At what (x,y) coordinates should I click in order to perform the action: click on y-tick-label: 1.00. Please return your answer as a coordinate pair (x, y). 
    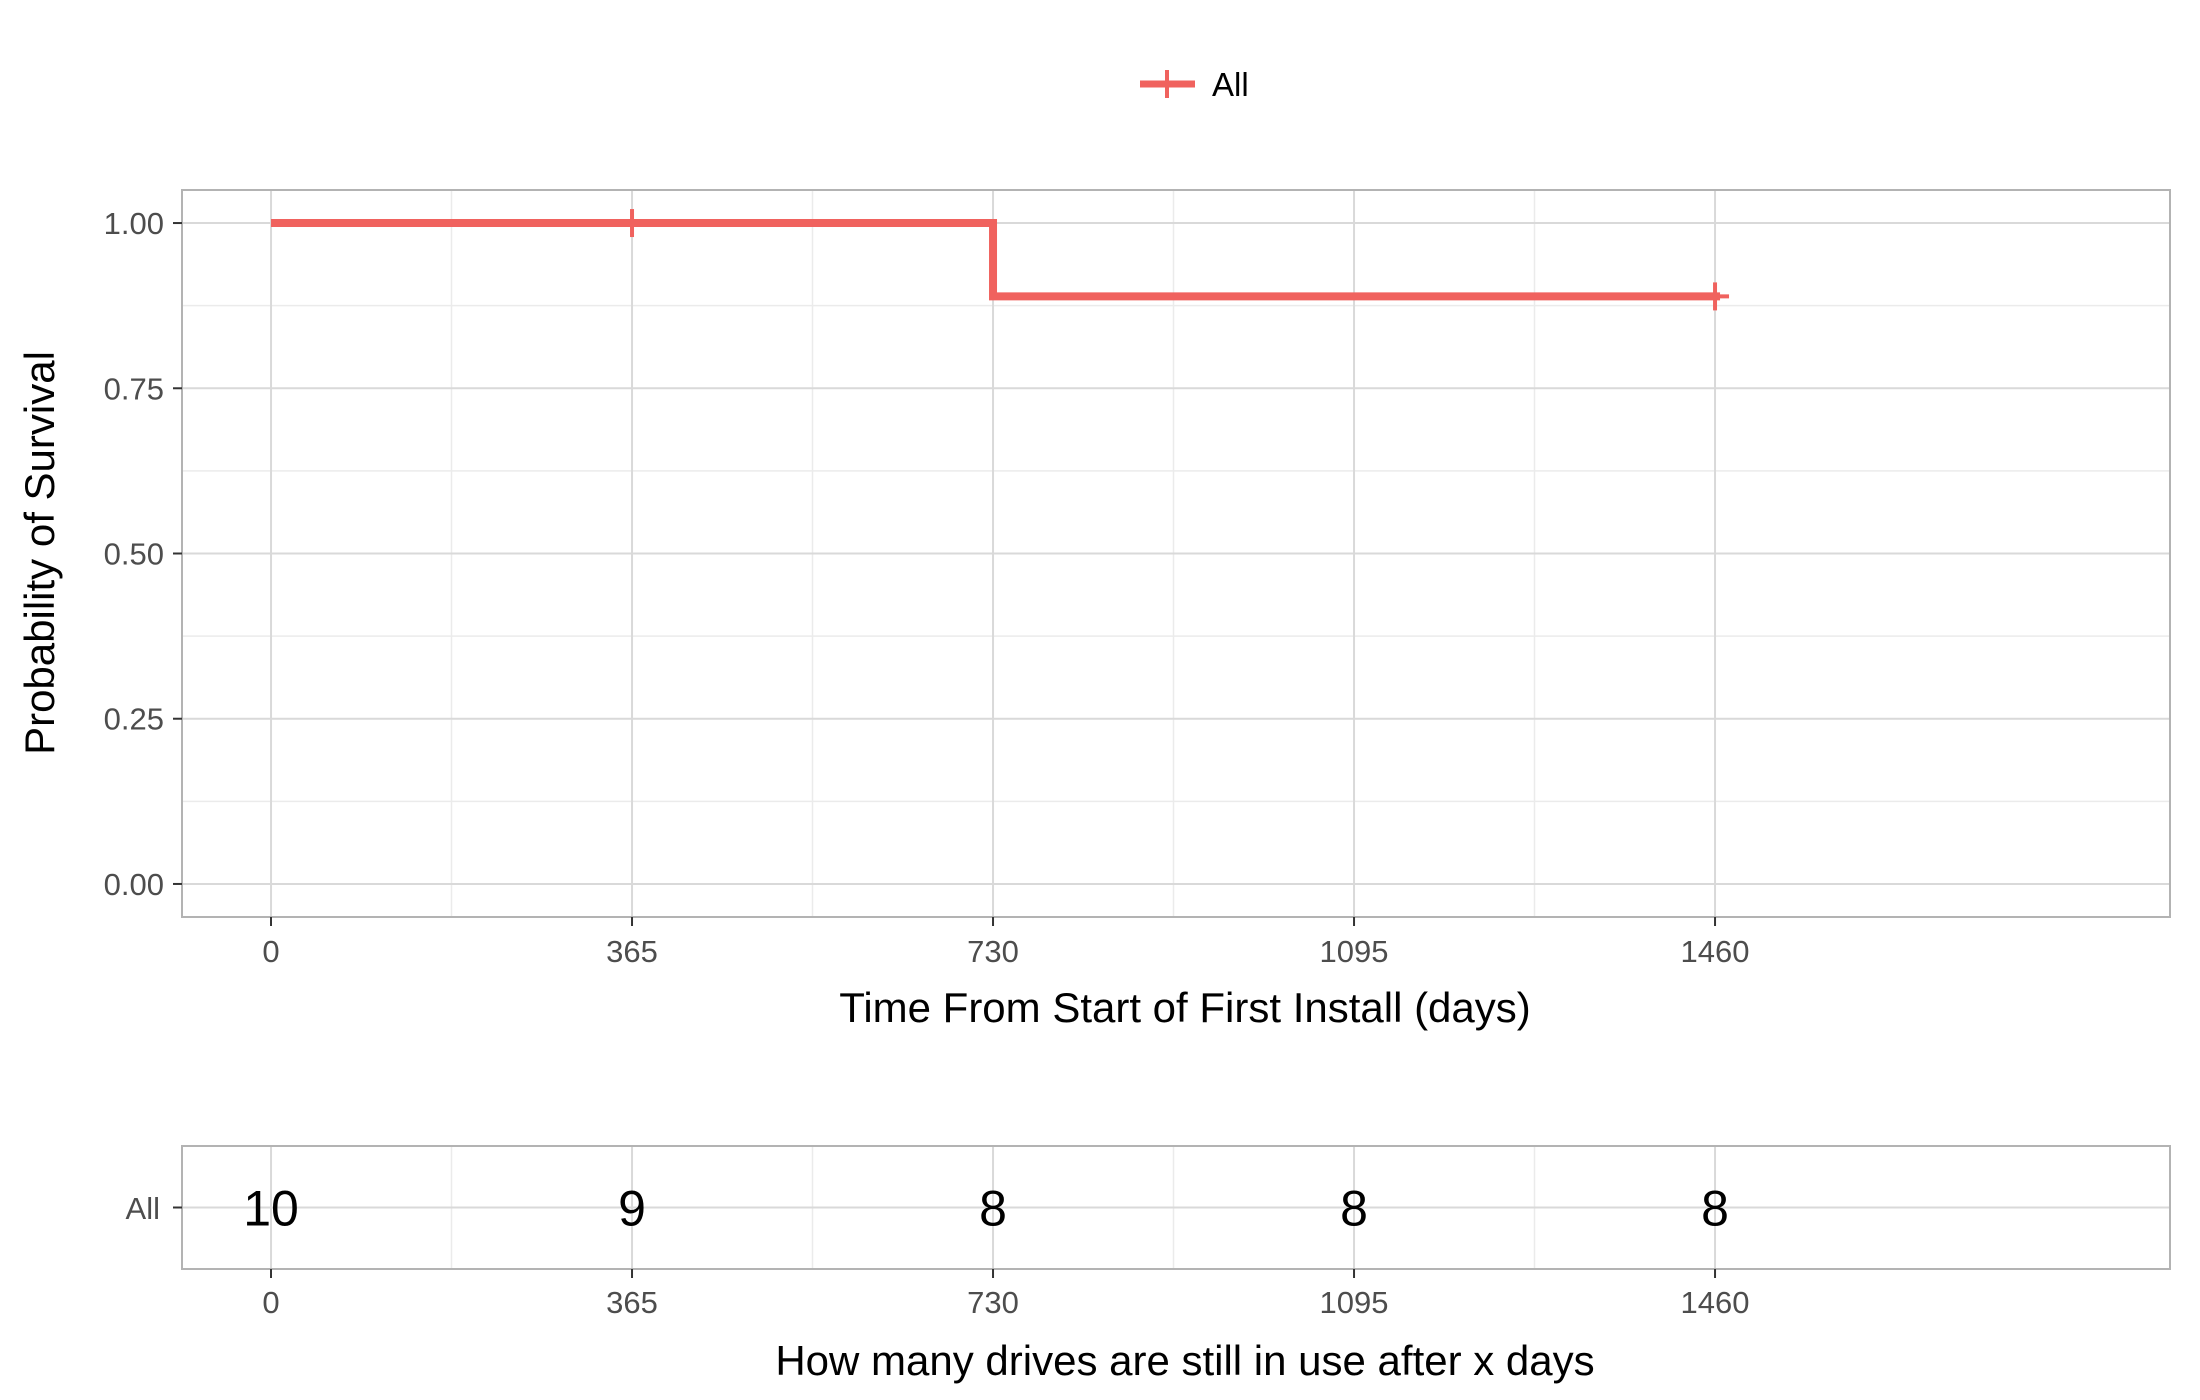
    Looking at the image, I should click on (134, 223).